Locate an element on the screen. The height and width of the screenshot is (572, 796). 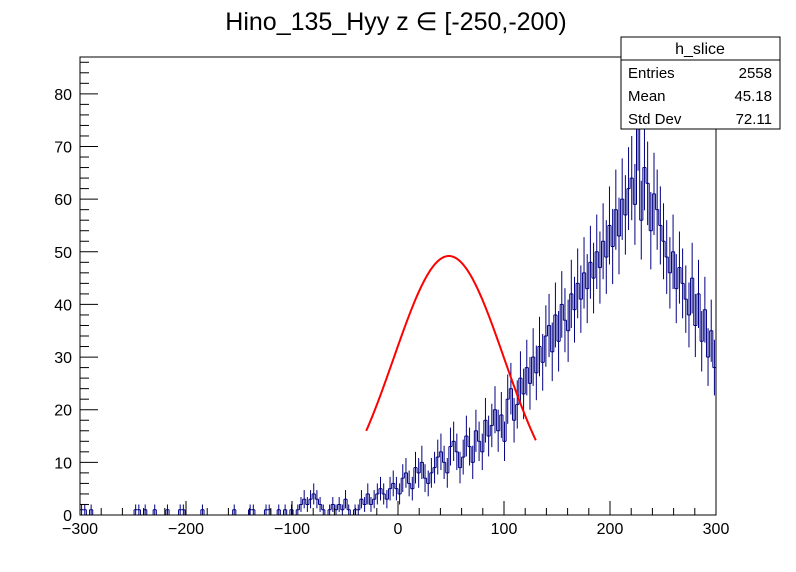
y-tick-label: 50 is located at coordinates (63, 253).